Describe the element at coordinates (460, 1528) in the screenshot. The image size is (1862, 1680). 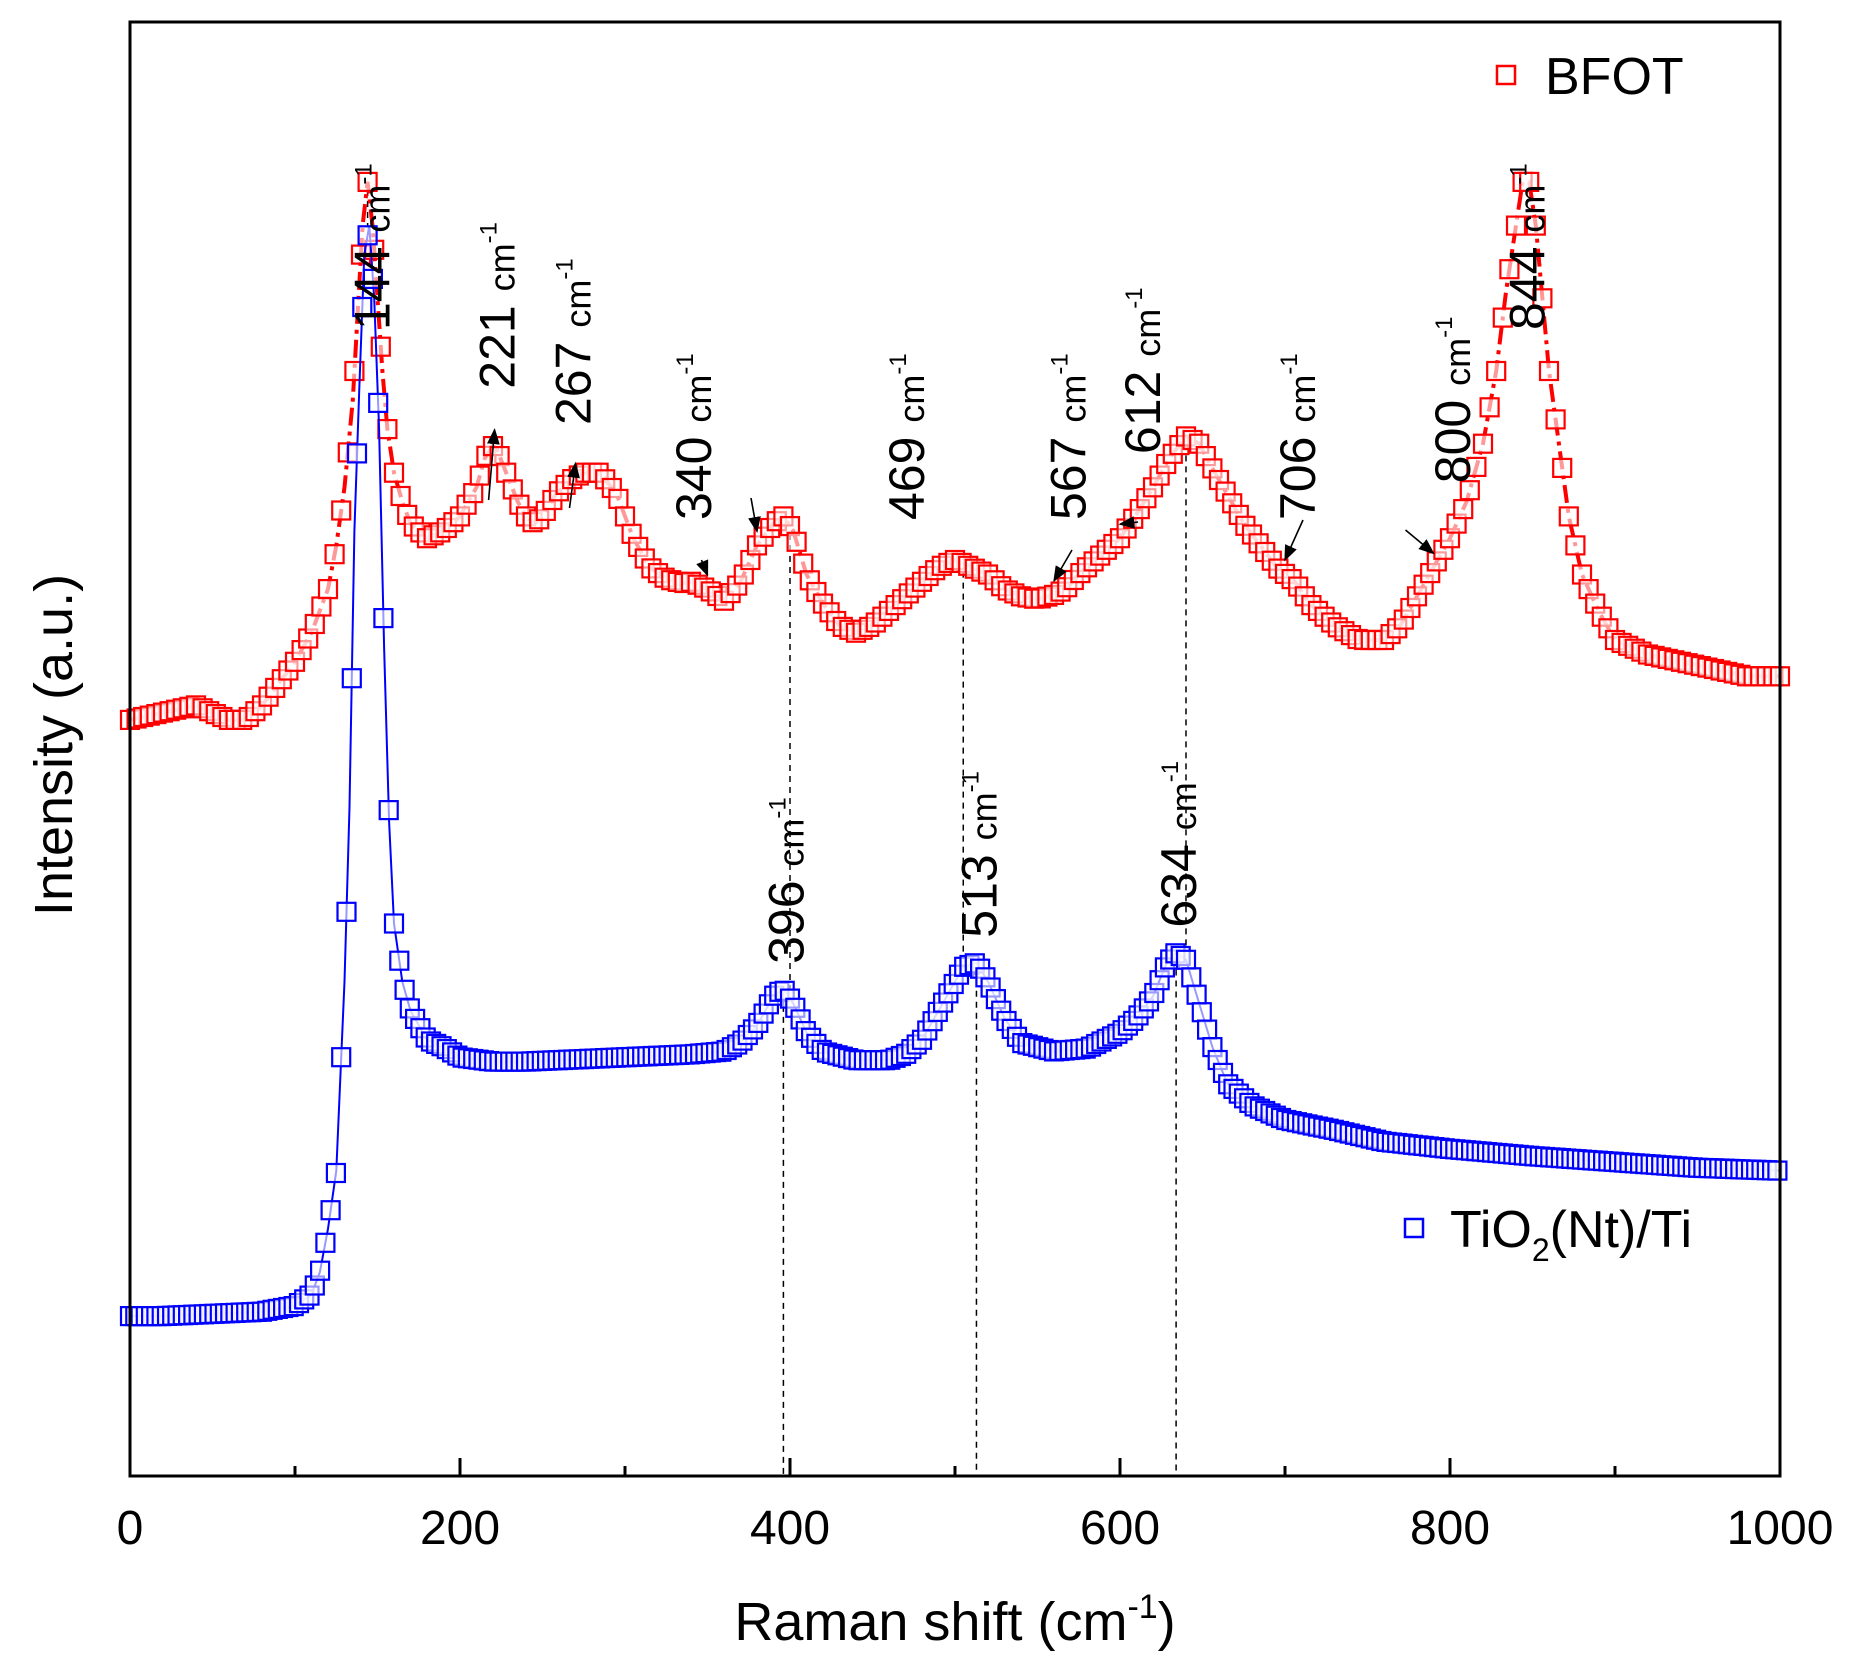
I see `x-tick-label: 200` at that location.